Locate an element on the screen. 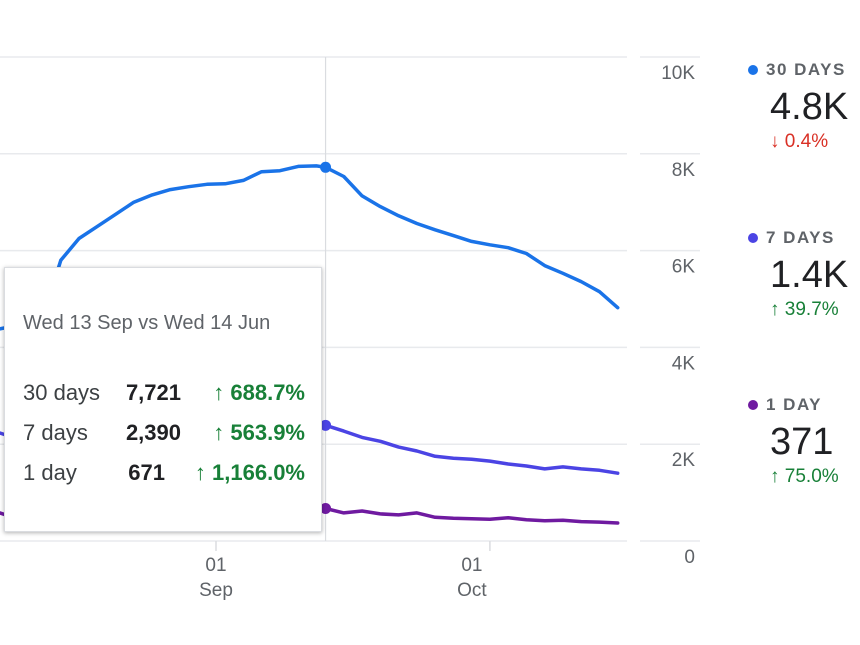  tooltip-row-7-days: 7 days 2,390 ↑ 563.9% is located at coordinates (164, 435).